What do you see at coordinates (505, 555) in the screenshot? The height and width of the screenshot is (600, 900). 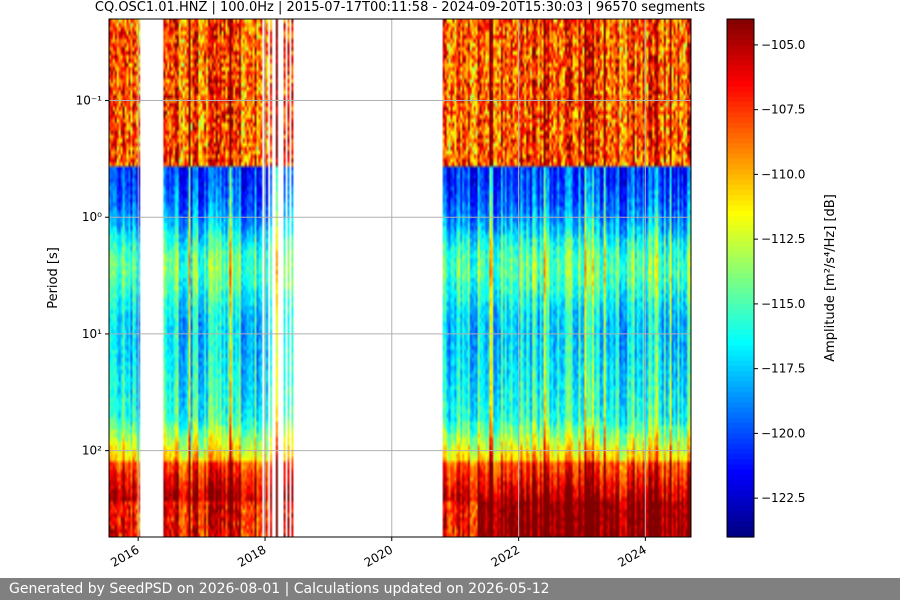 I see `x-tick-label: 2022` at bounding box center [505, 555].